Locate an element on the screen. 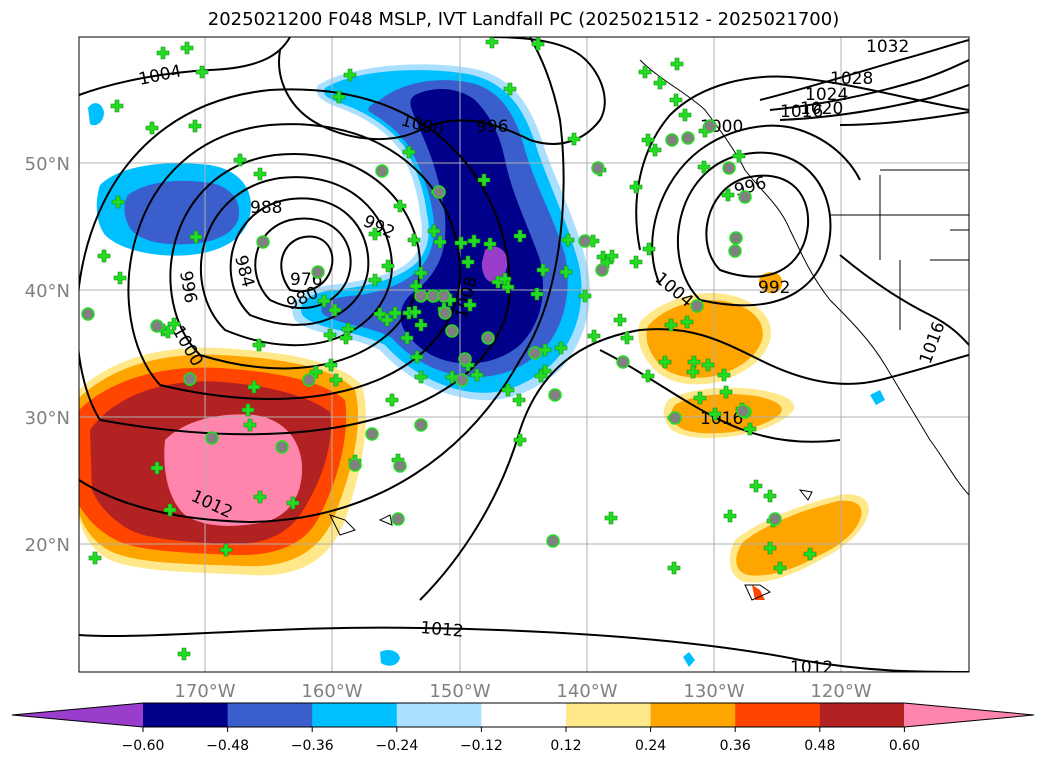  colorbar-tick-label: −0.60 is located at coordinates (143, 746).